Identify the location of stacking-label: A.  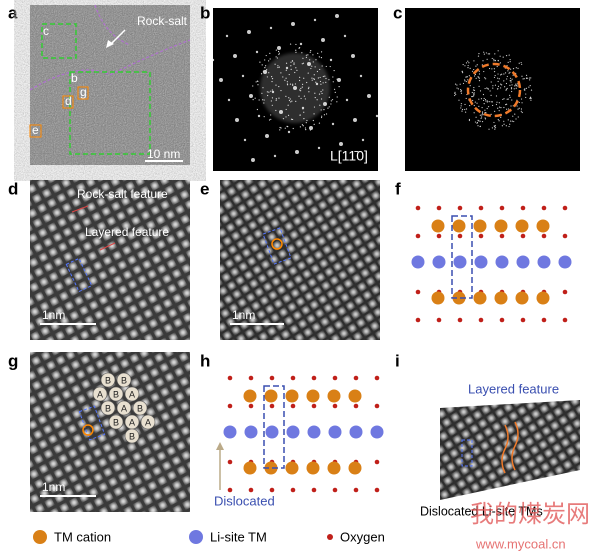
(132, 422).